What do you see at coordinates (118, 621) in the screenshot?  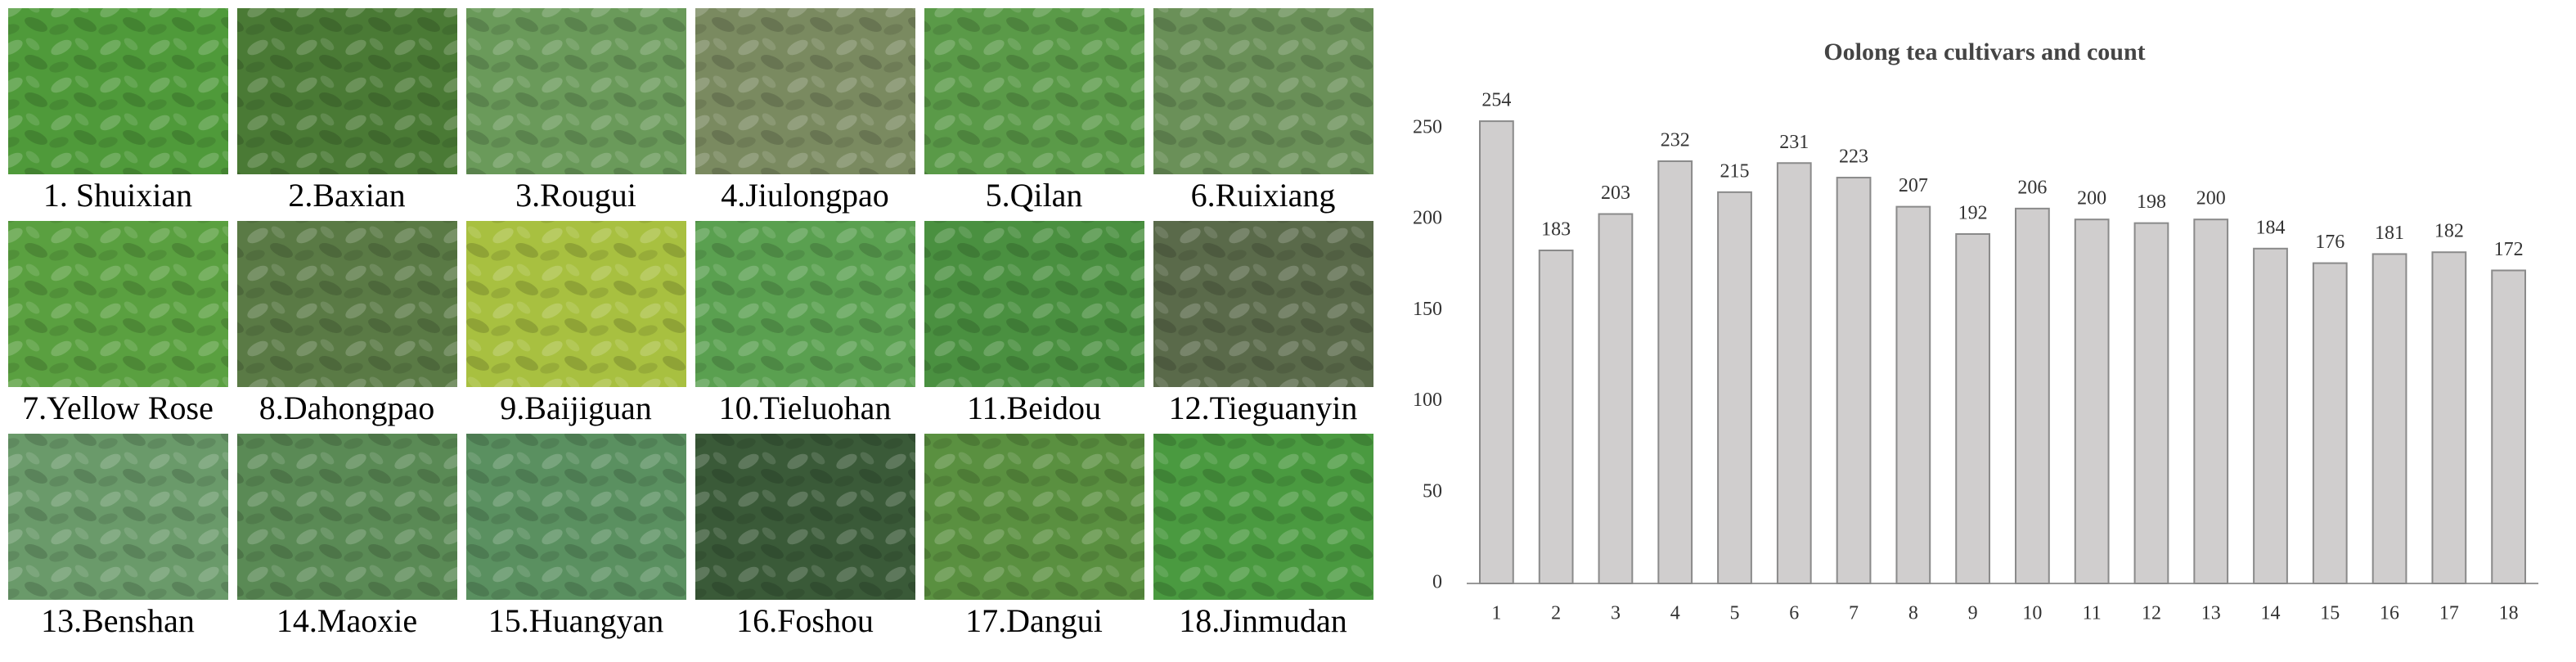 I see `photo-caption: 13.Benshan` at bounding box center [118, 621].